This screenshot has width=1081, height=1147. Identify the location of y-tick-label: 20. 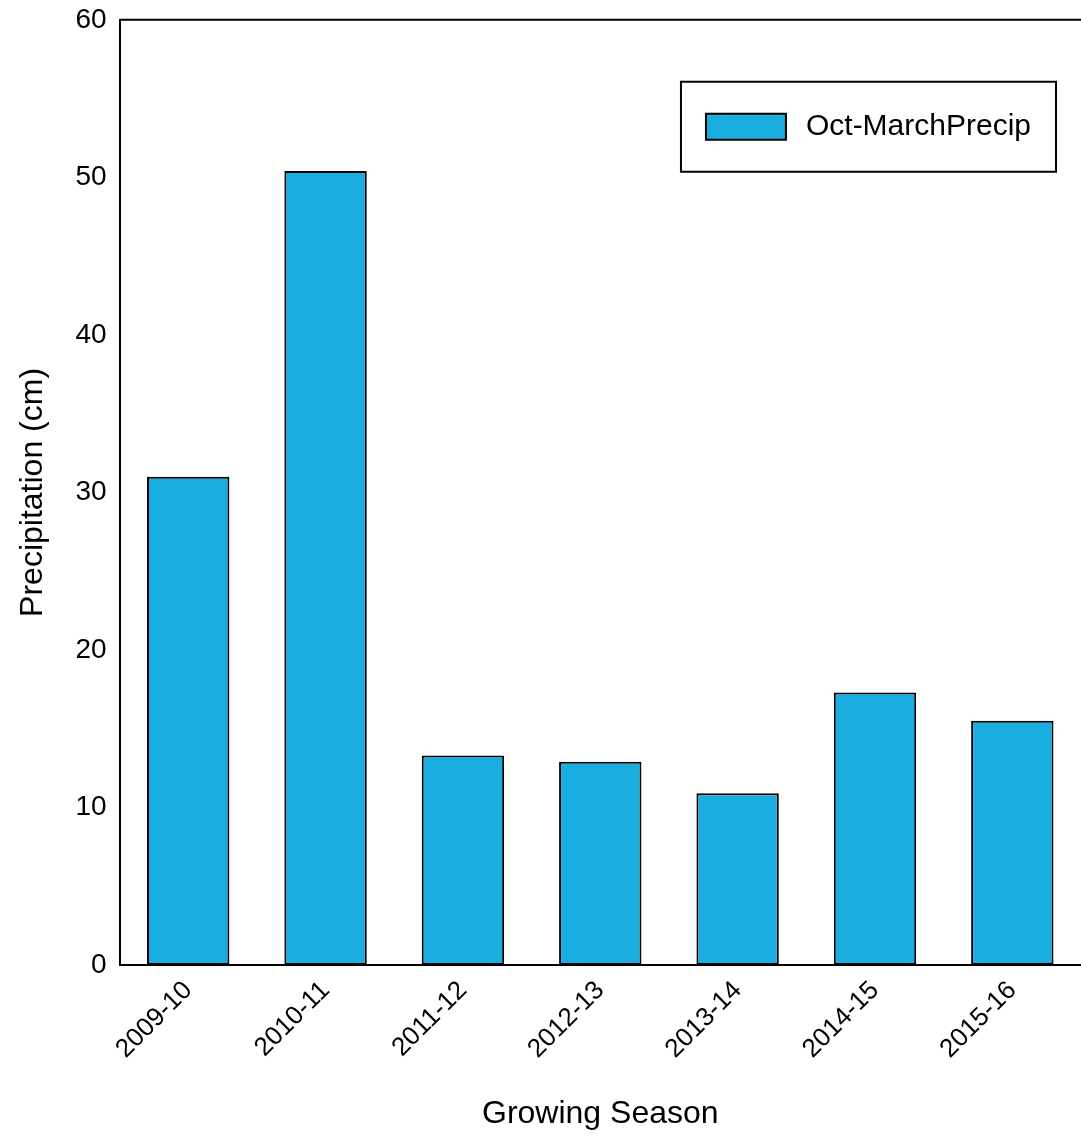
(91, 648).